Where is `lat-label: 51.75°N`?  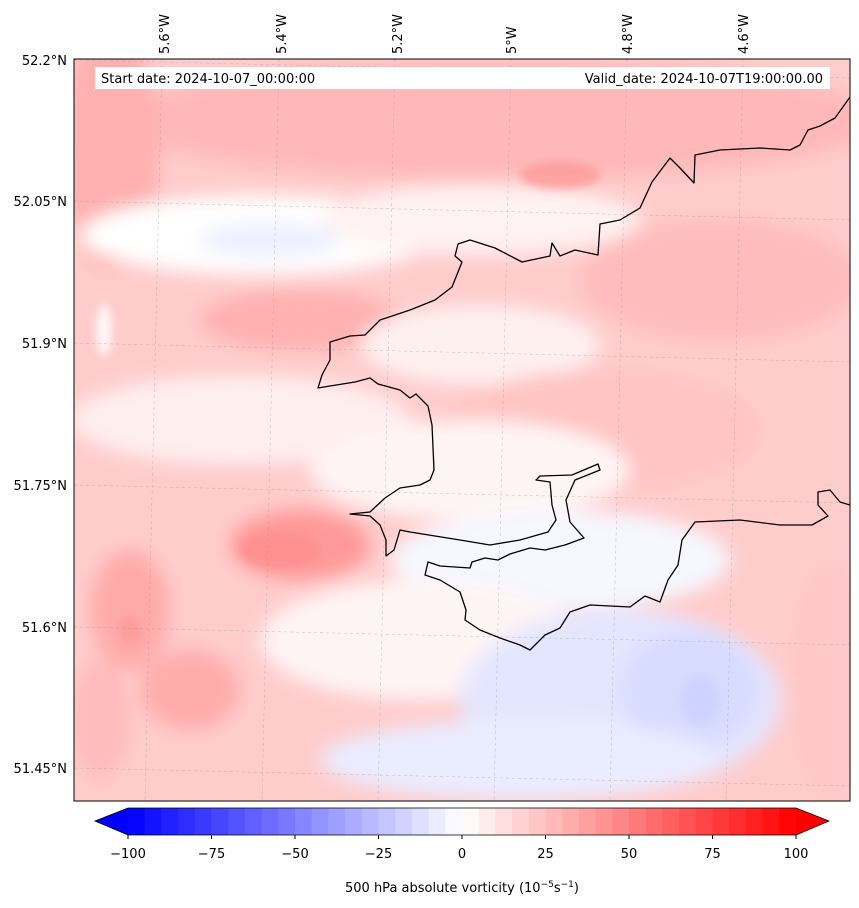
lat-label: 51.75°N is located at coordinates (40, 486).